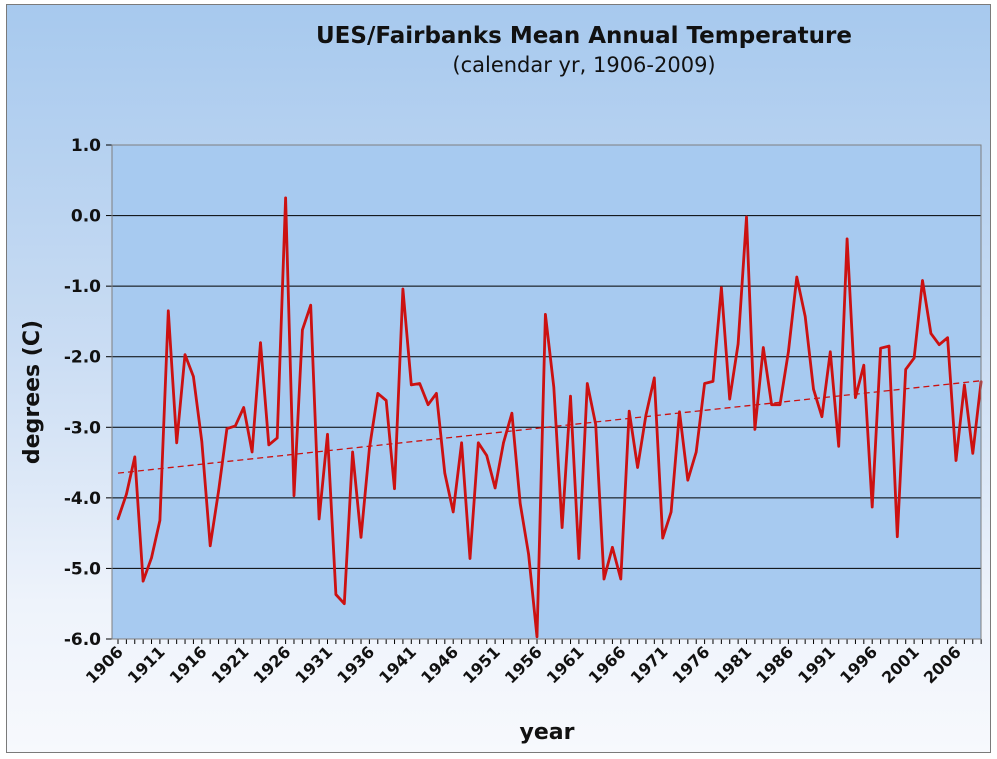  What do you see at coordinates (774, 664) in the screenshot?
I see `x-tick-label: 1986` at bounding box center [774, 664].